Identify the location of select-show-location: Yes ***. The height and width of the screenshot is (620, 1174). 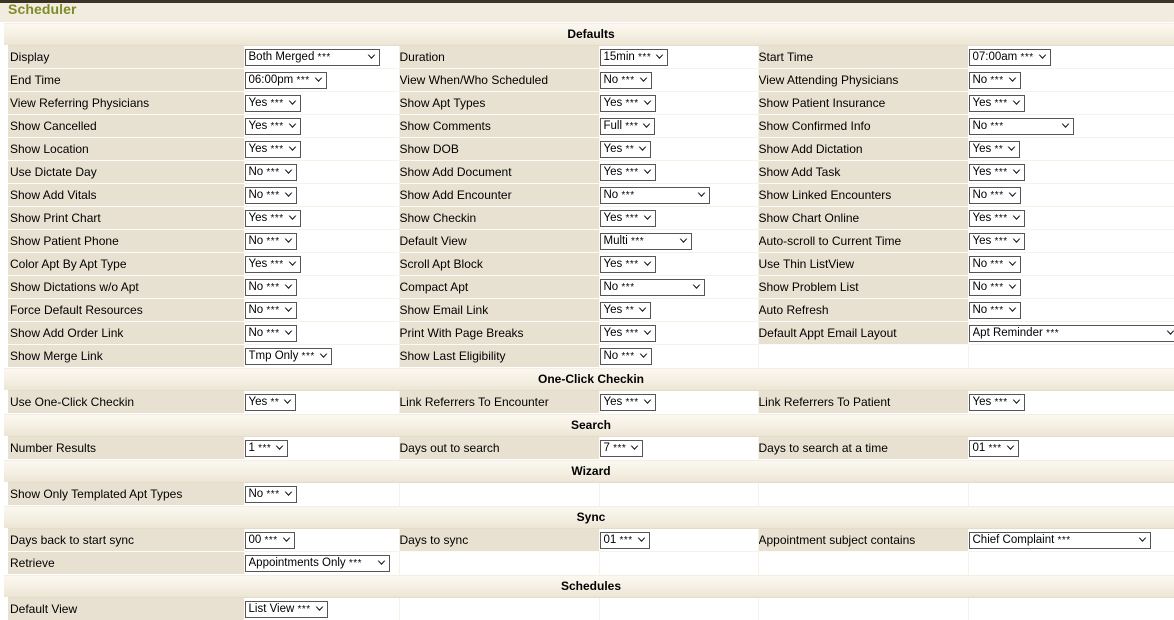
(273, 149).